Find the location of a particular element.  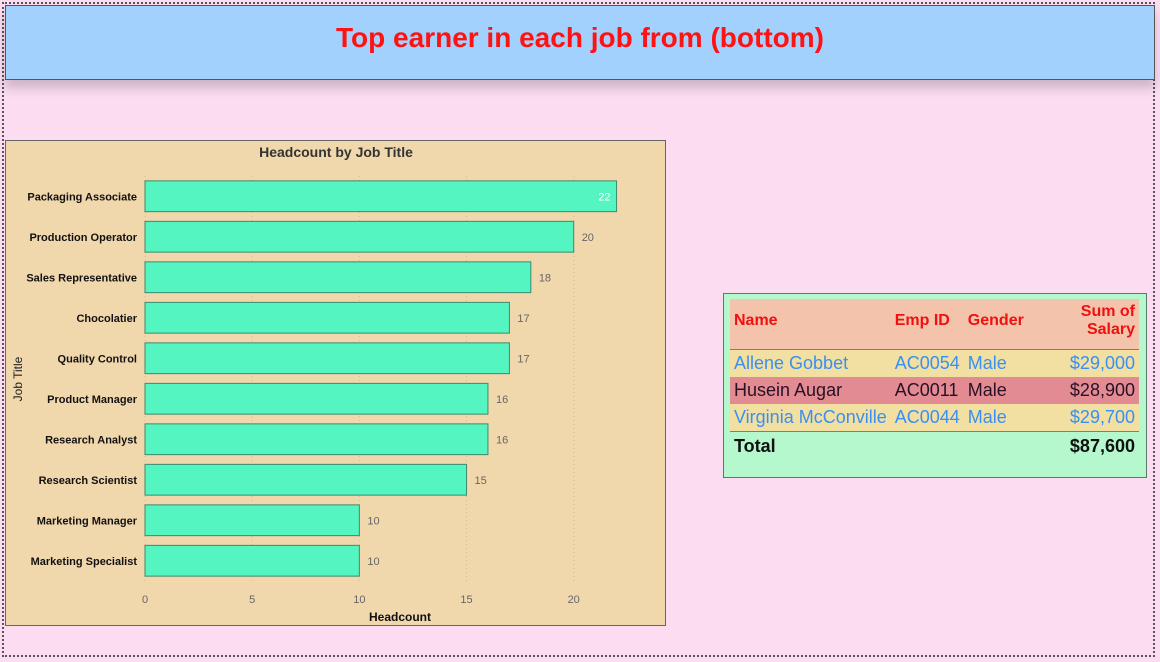

column-header-emp-id: Emp ID is located at coordinates (927, 324).